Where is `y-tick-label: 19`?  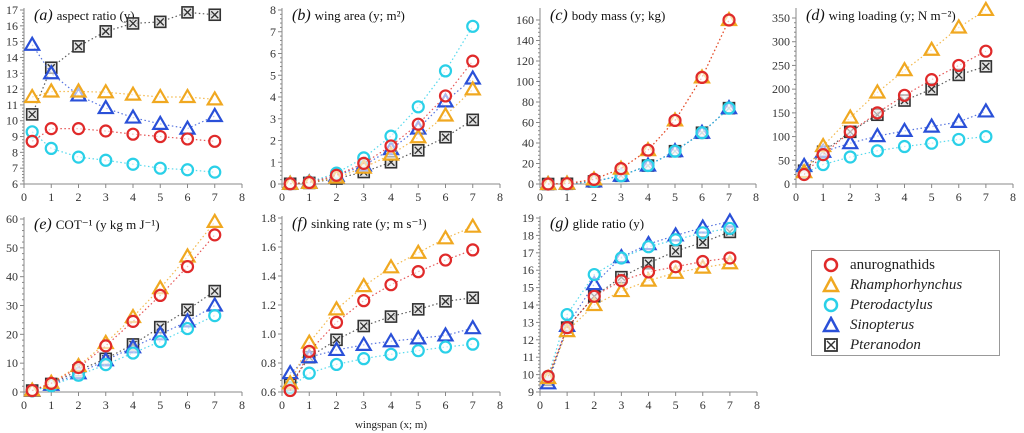
y-tick-label: 19 is located at coordinates (528, 218).